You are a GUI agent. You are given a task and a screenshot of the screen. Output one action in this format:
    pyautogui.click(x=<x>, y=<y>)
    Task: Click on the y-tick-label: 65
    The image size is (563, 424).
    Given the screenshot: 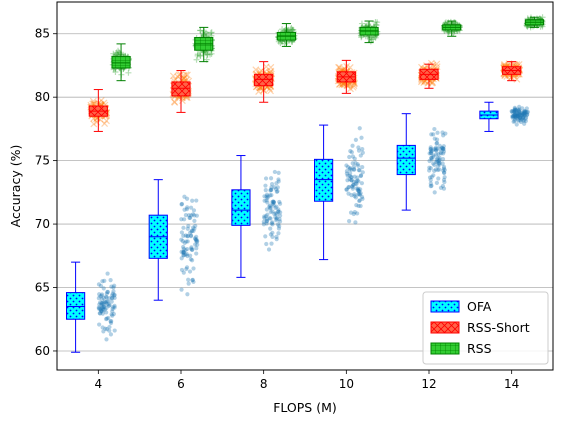 What is the action you would take?
    pyautogui.click(x=42, y=288)
    